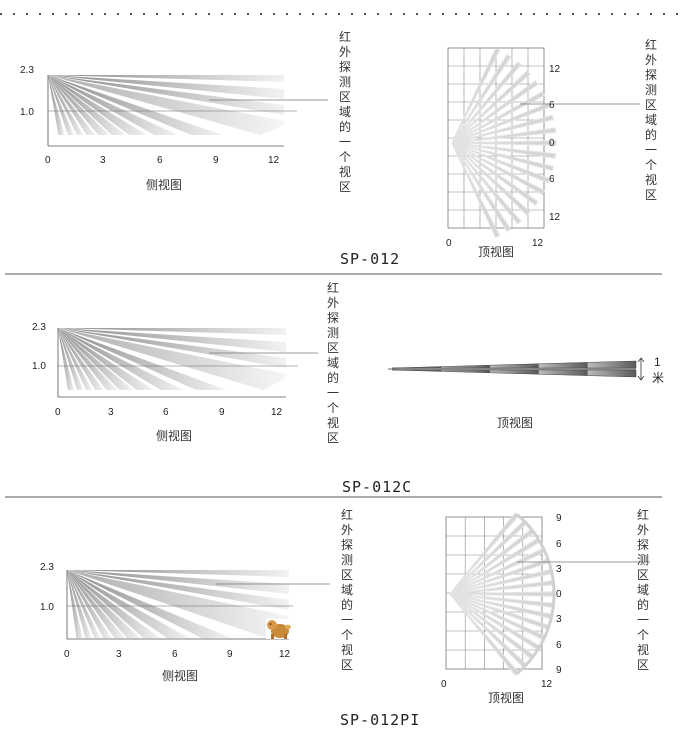  What do you see at coordinates (643, 590) in the screenshot?
I see `zone-label-top-p3: 红外探测区域的一个视区` at bounding box center [643, 590].